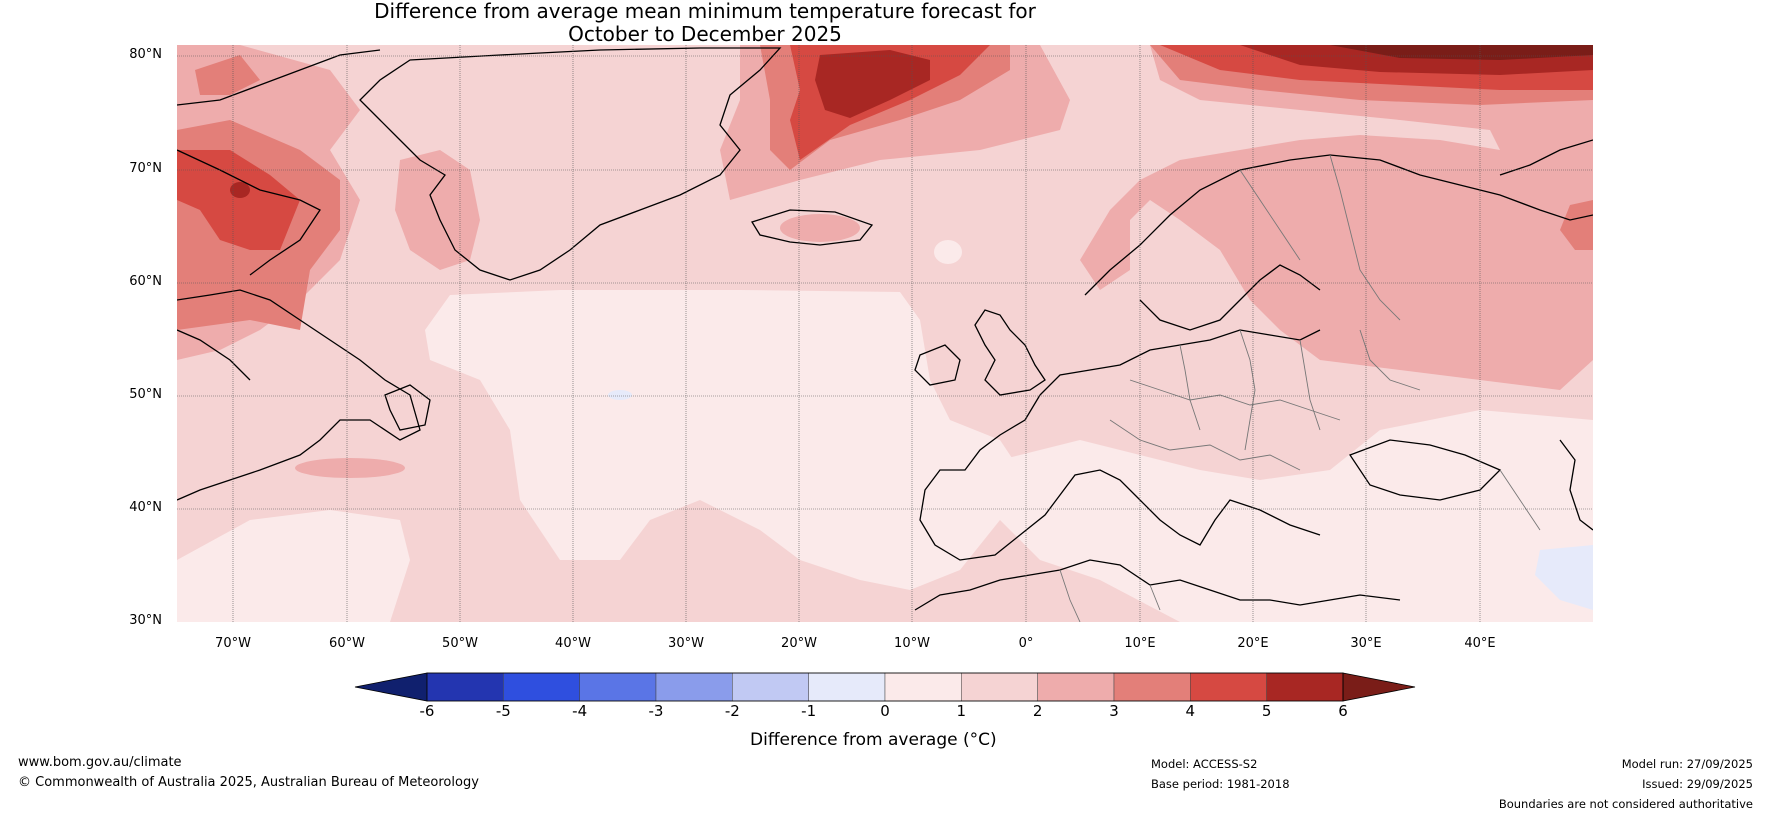  I want to click on model-run-date: Model run: 27/09/2025, so click(1687, 764).